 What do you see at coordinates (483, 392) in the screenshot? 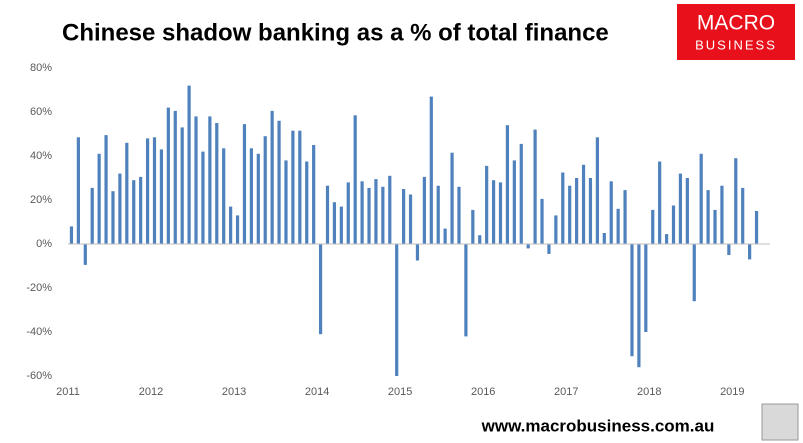
I see `x-tick-label: 2016` at bounding box center [483, 392].